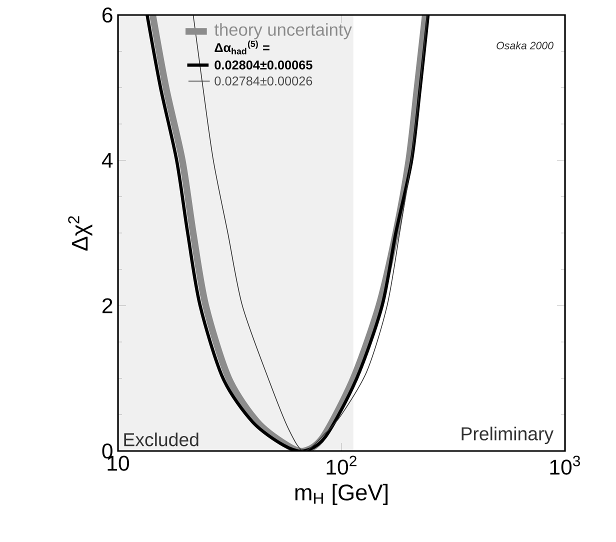 The image size is (616, 542). I want to click on legend-label: 0.02784±0.00026, so click(263, 81).